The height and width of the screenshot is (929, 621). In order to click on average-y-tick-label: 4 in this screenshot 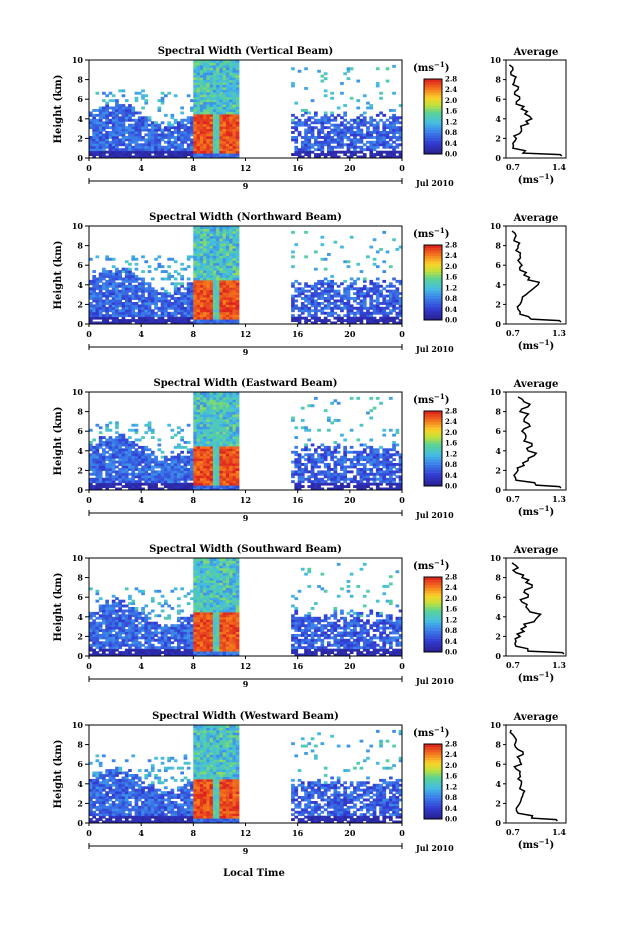, I will do `click(498, 119)`.